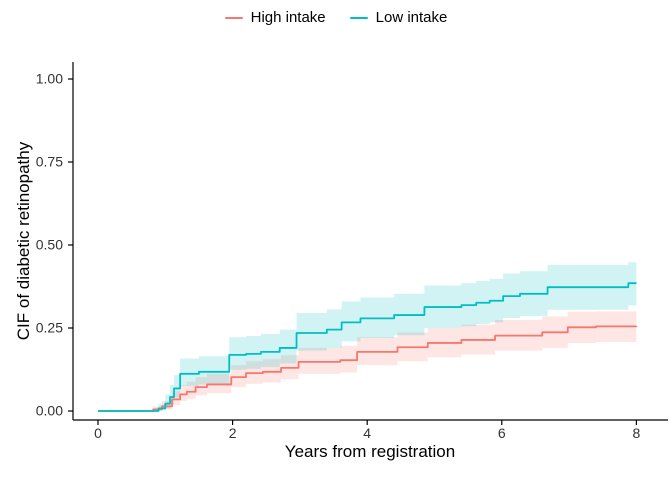 The image size is (672, 480). What do you see at coordinates (370, 451) in the screenshot?
I see `x-axis-title: Years from registration` at bounding box center [370, 451].